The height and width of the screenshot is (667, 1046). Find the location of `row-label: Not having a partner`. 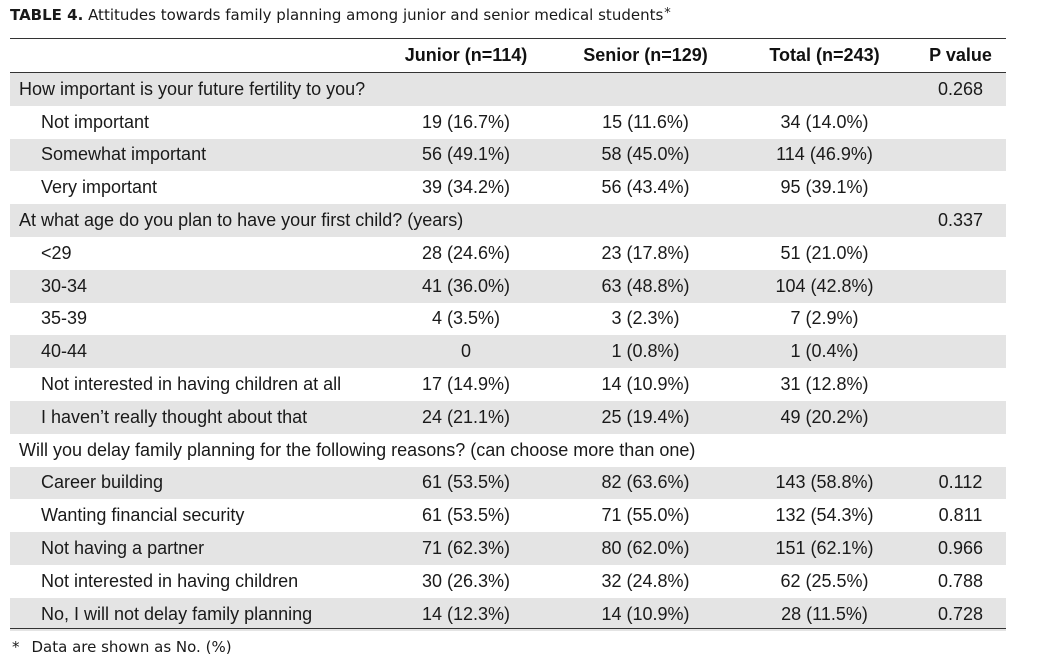

row-label: Not having a partner is located at coordinates (123, 548).